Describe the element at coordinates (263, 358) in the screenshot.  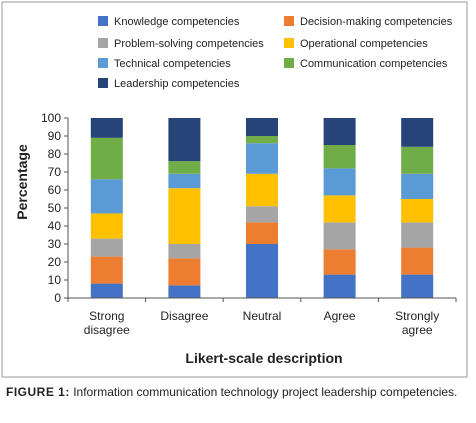
I see `x-axis-title: Likert-scale description` at that location.